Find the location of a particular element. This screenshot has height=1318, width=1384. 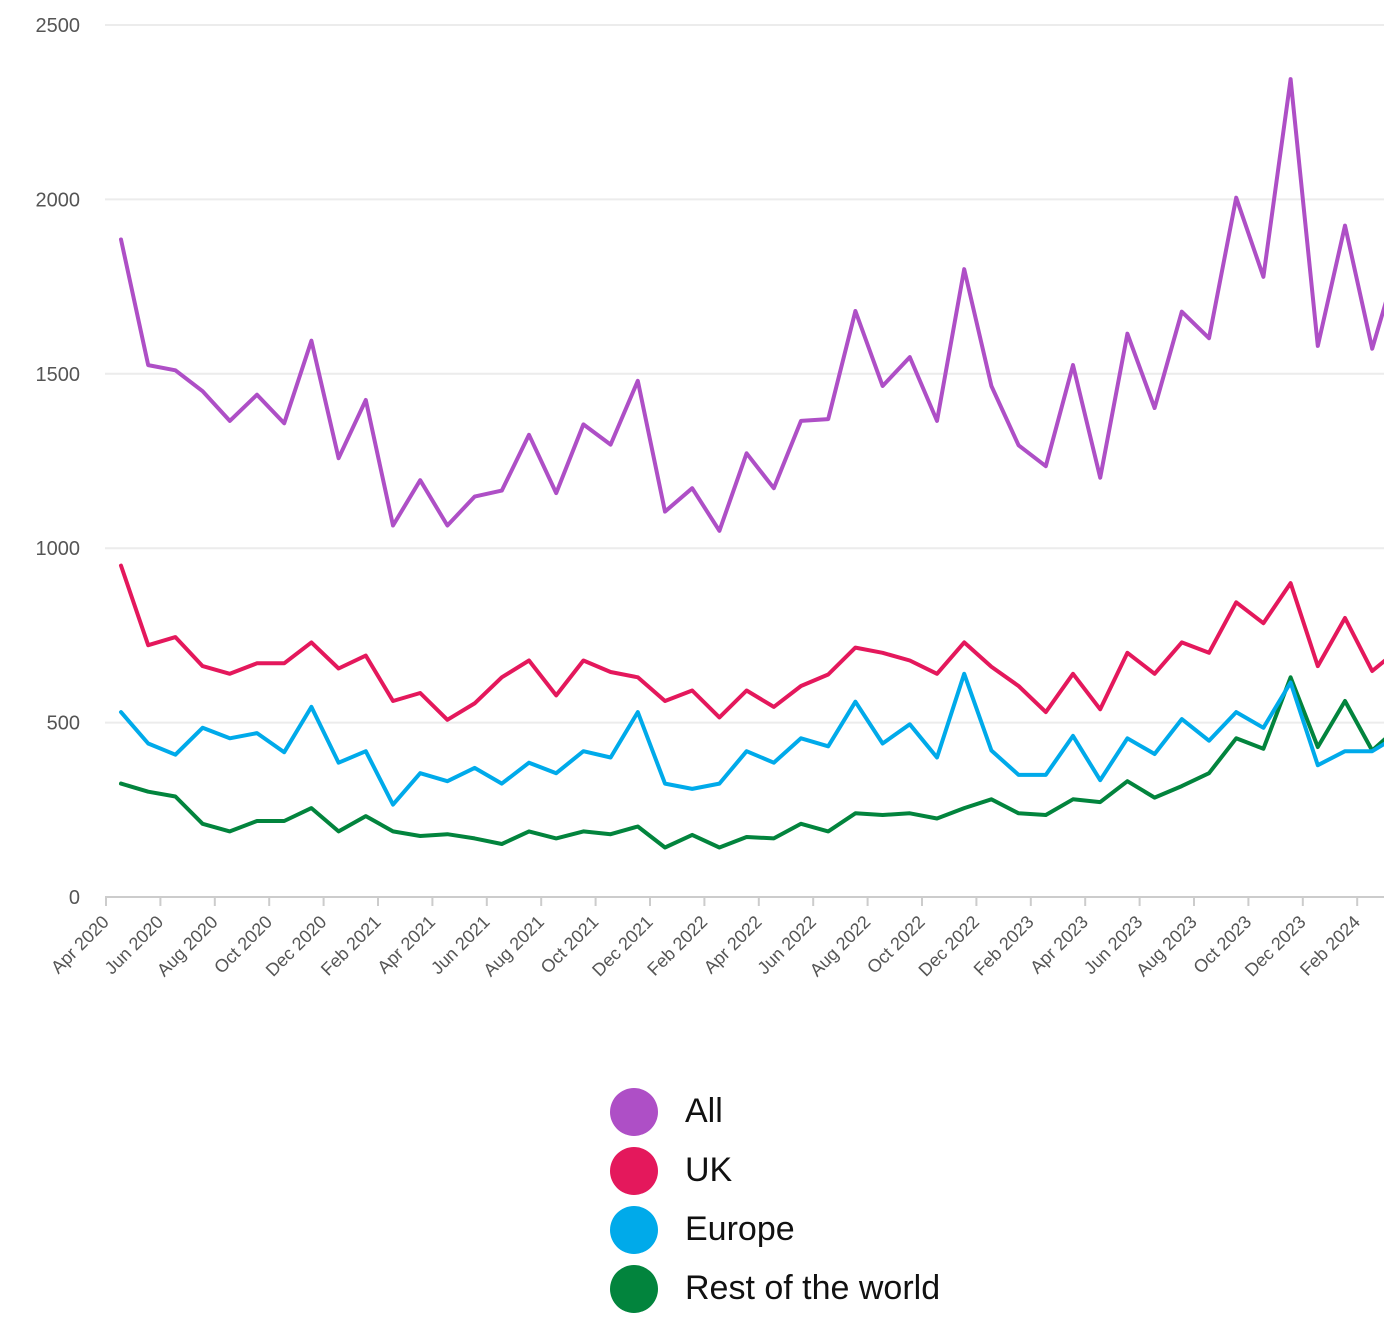

legend-item-rest-of-the-world: Rest of the world is located at coordinates (775, 1288).